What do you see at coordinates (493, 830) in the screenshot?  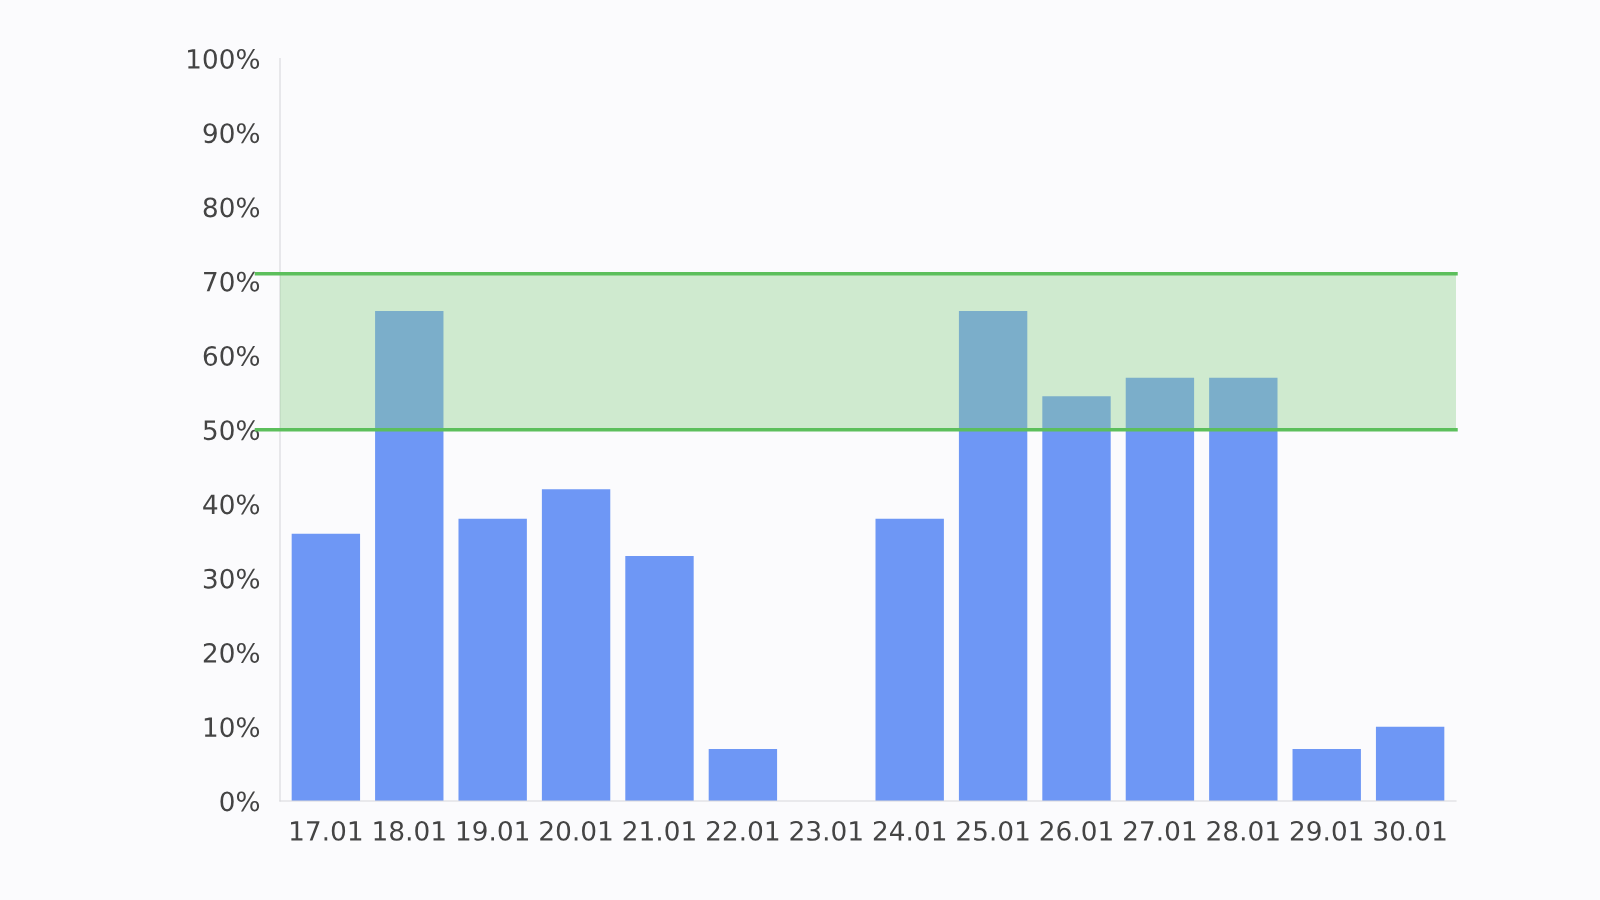 I see `x-tick-label: 19.01` at bounding box center [493, 830].